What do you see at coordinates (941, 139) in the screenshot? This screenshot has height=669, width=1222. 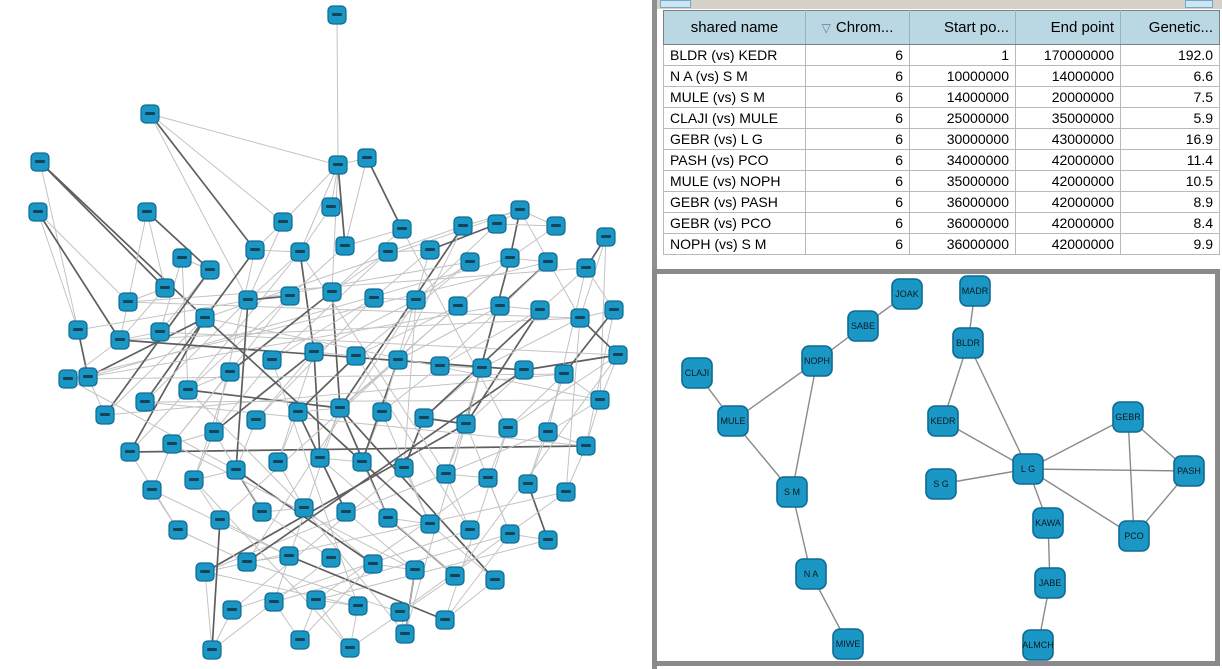 I see `table-row: GEBR (vs) L G 6 30000000 43000000 16.9` at bounding box center [941, 139].